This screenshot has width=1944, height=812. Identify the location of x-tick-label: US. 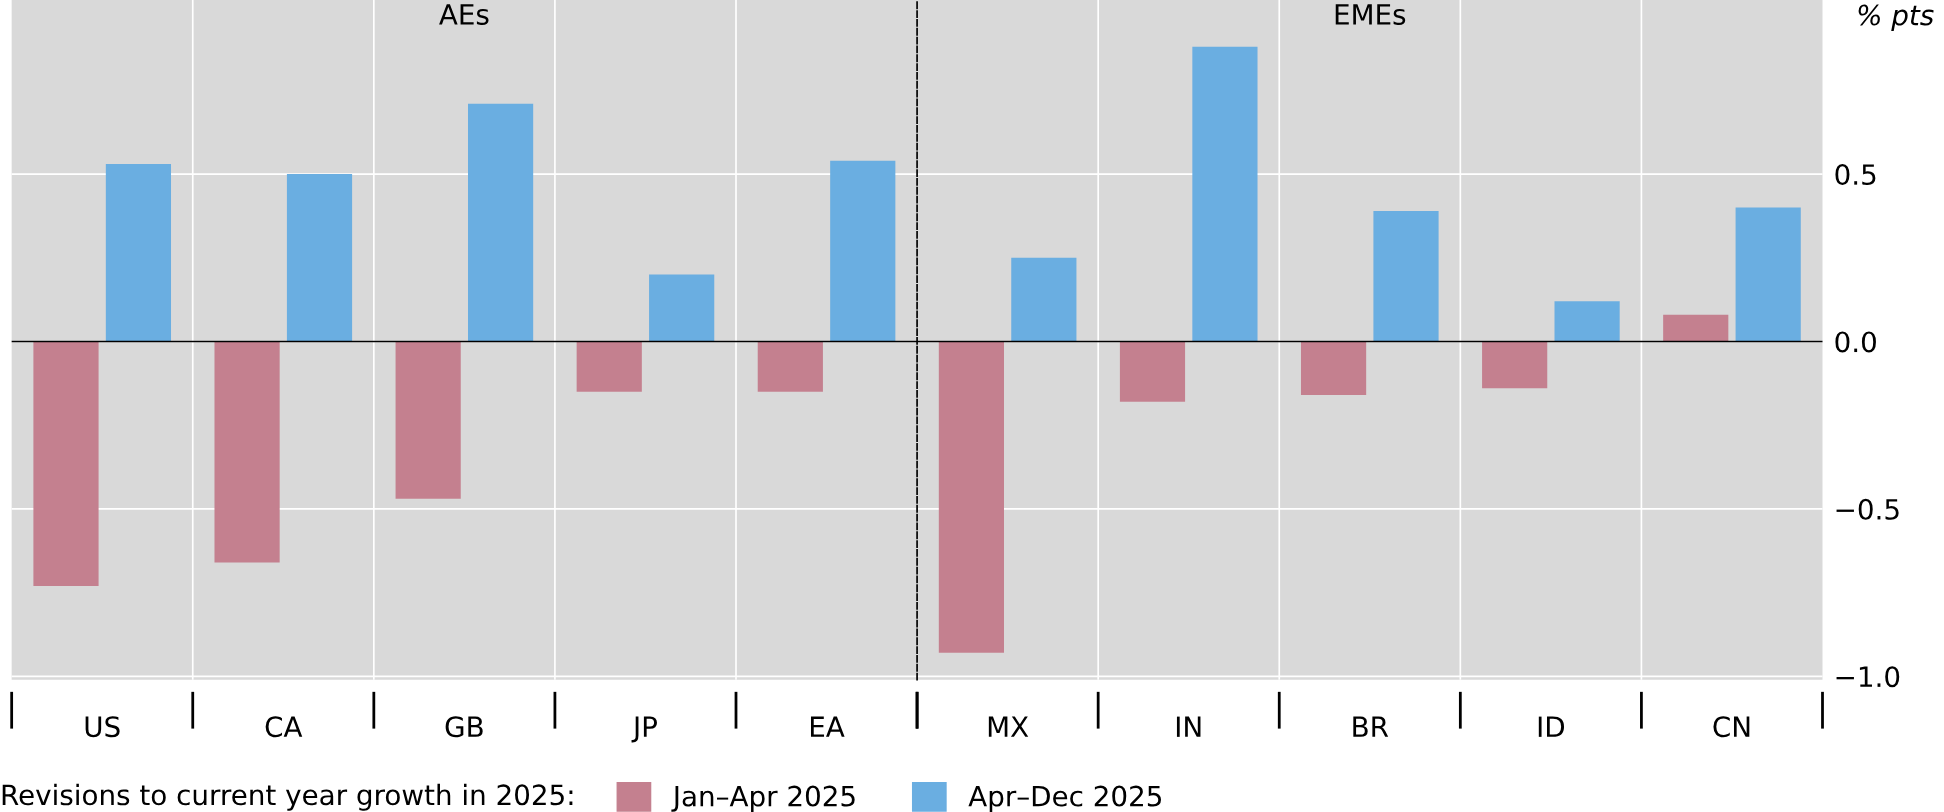
(102, 727).